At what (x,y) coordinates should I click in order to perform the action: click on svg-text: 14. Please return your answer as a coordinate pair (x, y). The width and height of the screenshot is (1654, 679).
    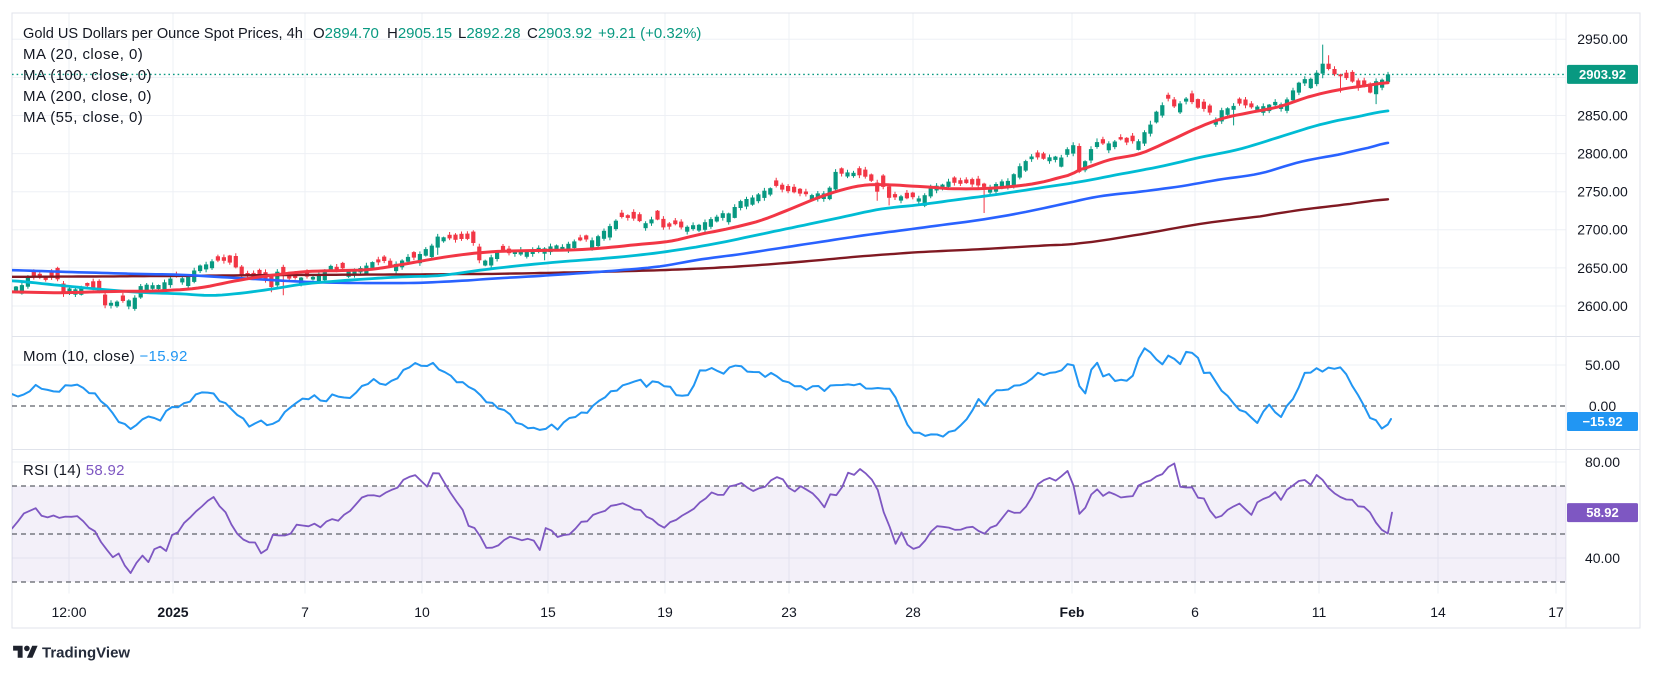
    Looking at the image, I should click on (1438, 612).